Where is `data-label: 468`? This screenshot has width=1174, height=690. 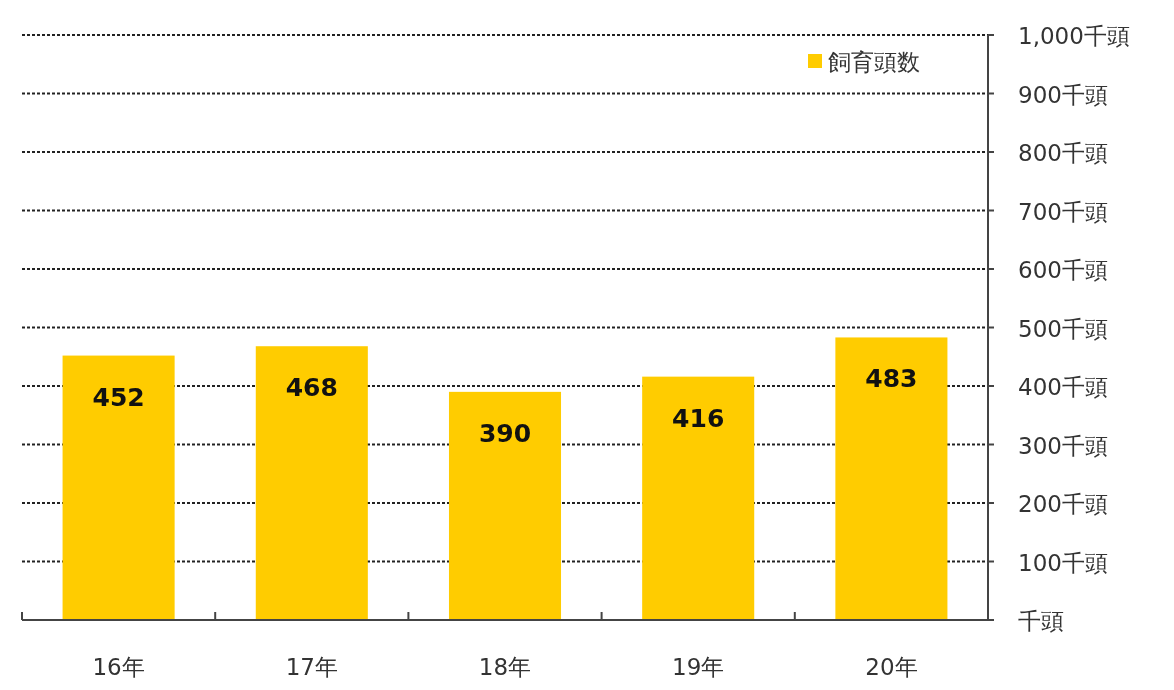 data-label: 468 is located at coordinates (311, 388).